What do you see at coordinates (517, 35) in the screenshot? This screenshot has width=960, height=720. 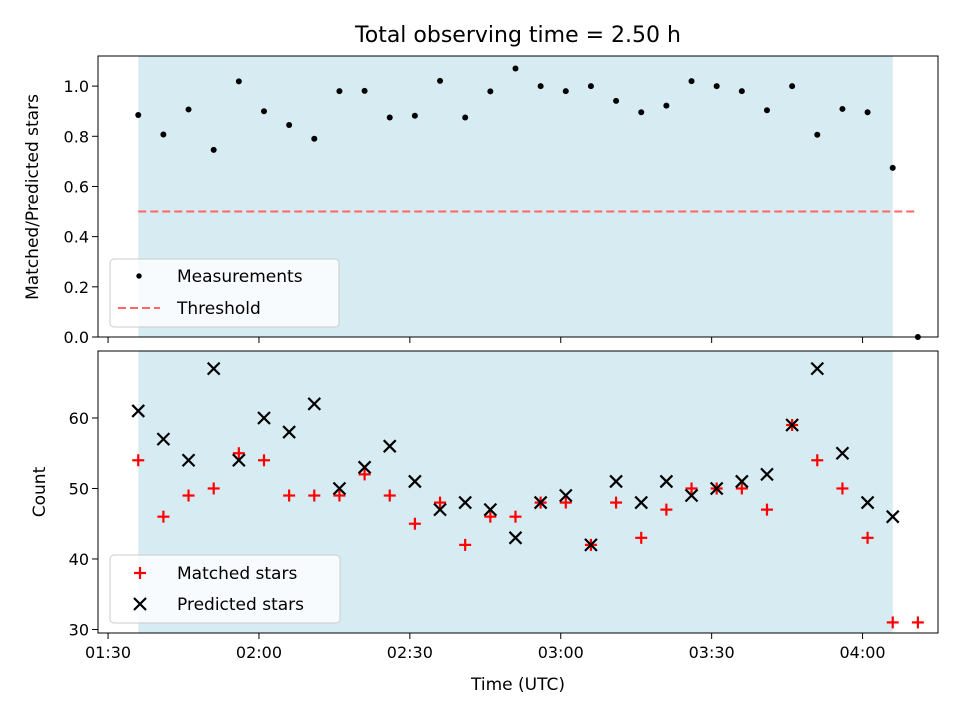 I see `chart-title: Total observing time = 2.50 h` at bounding box center [517, 35].